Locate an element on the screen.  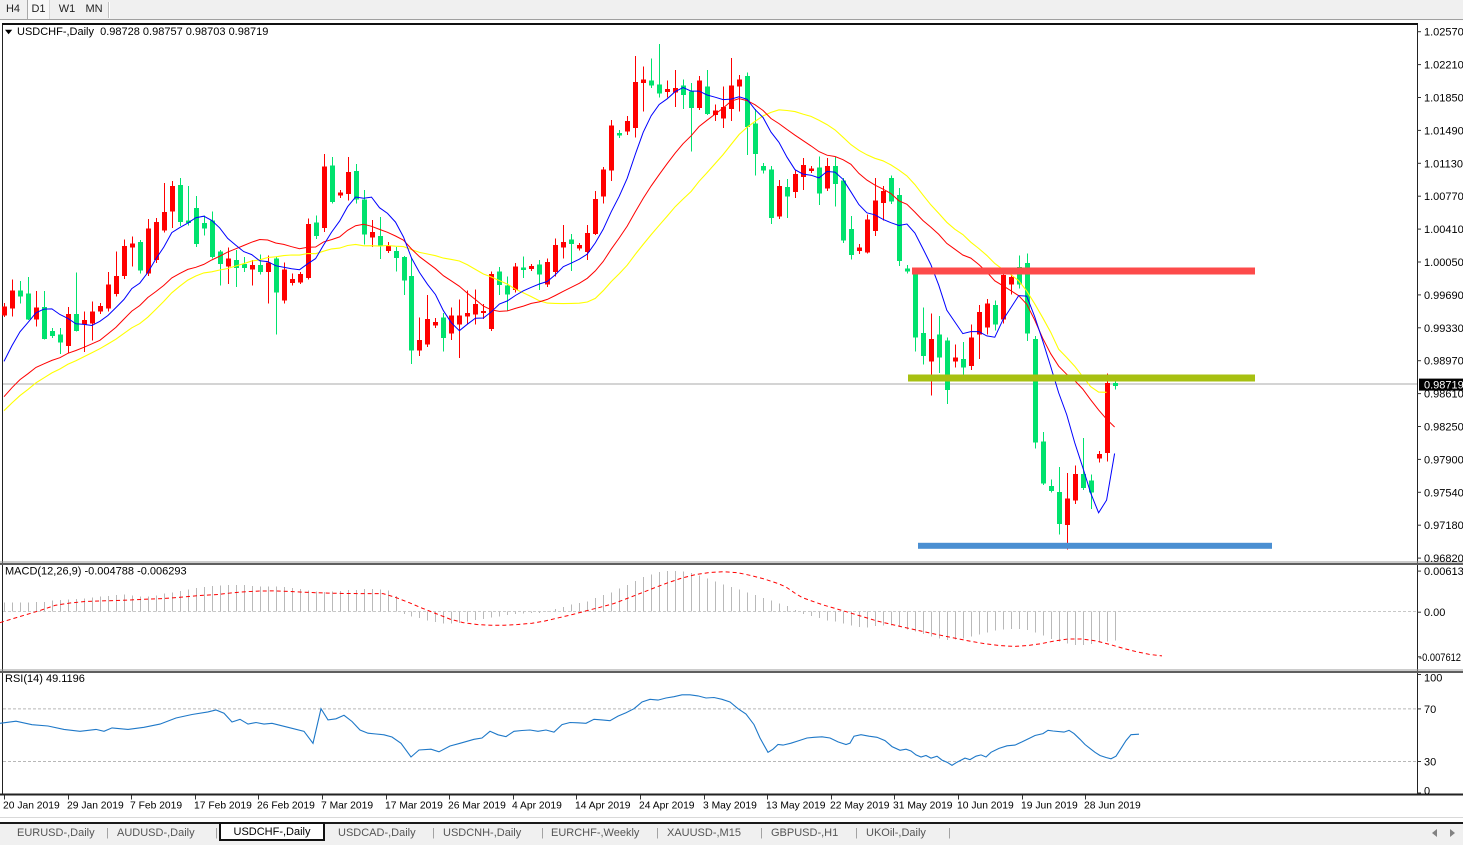
svg-text: 28 Jun 2019 is located at coordinates (1112, 806).